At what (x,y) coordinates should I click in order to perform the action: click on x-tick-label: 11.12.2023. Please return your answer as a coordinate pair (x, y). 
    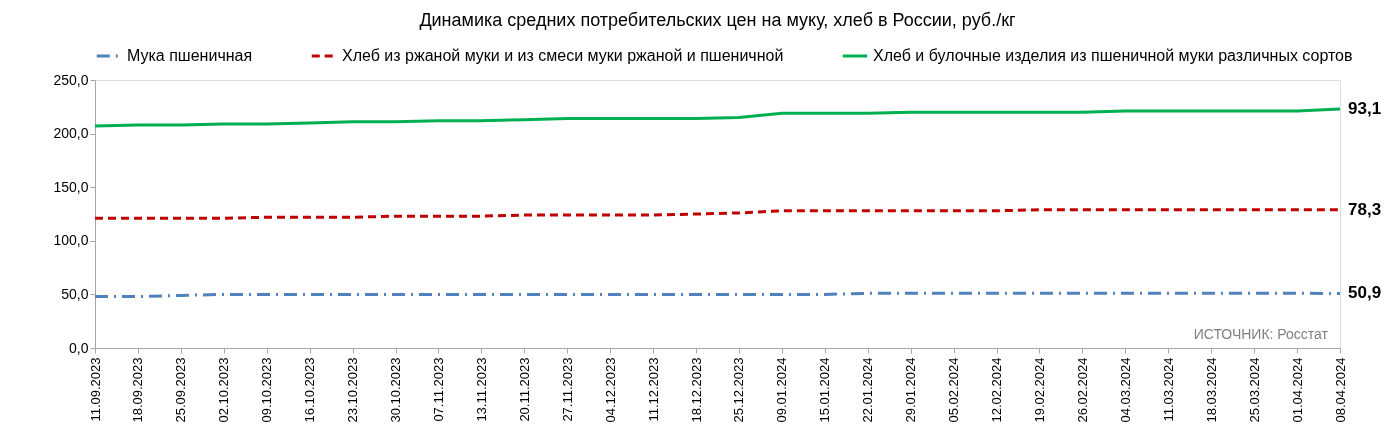
    Looking at the image, I should click on (653, 389).